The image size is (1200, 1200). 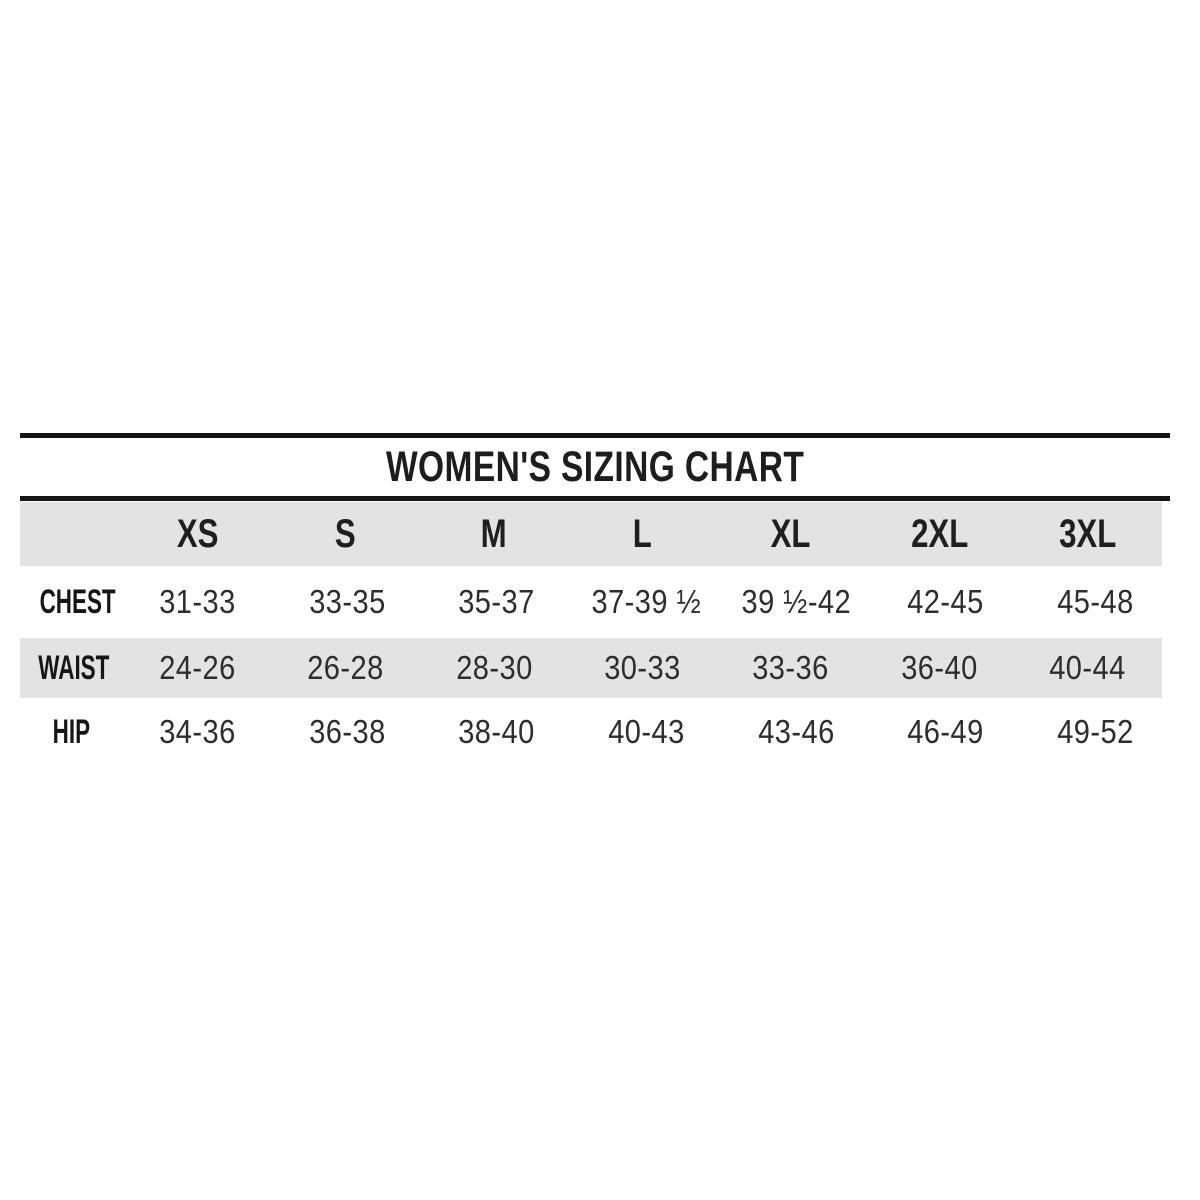 I want to click on chest-3xl-value: 45-48, so click(x=1095, y=601).